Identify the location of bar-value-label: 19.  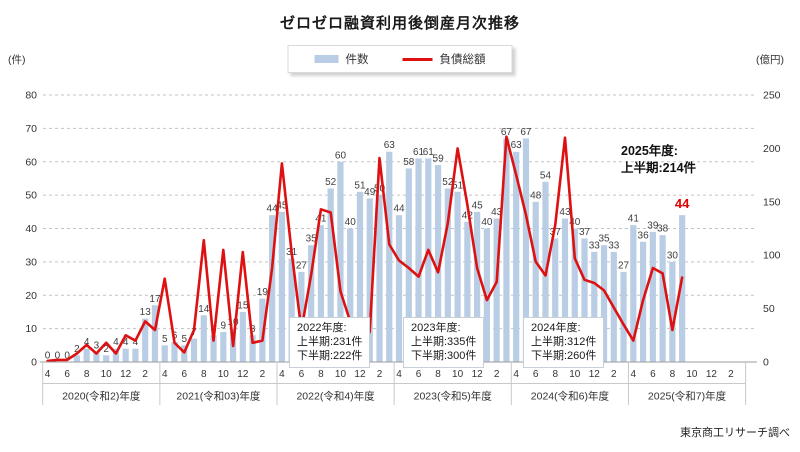
(263, 292).